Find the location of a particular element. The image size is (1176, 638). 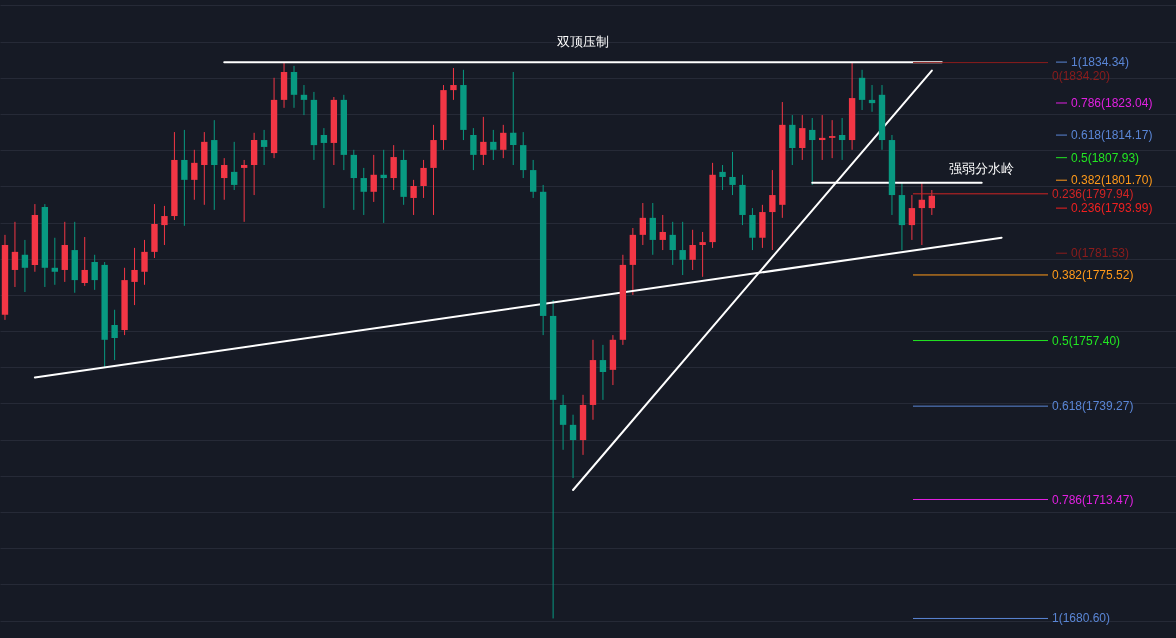

series-label: 双顶压制 is located at coordinates (583, 42).